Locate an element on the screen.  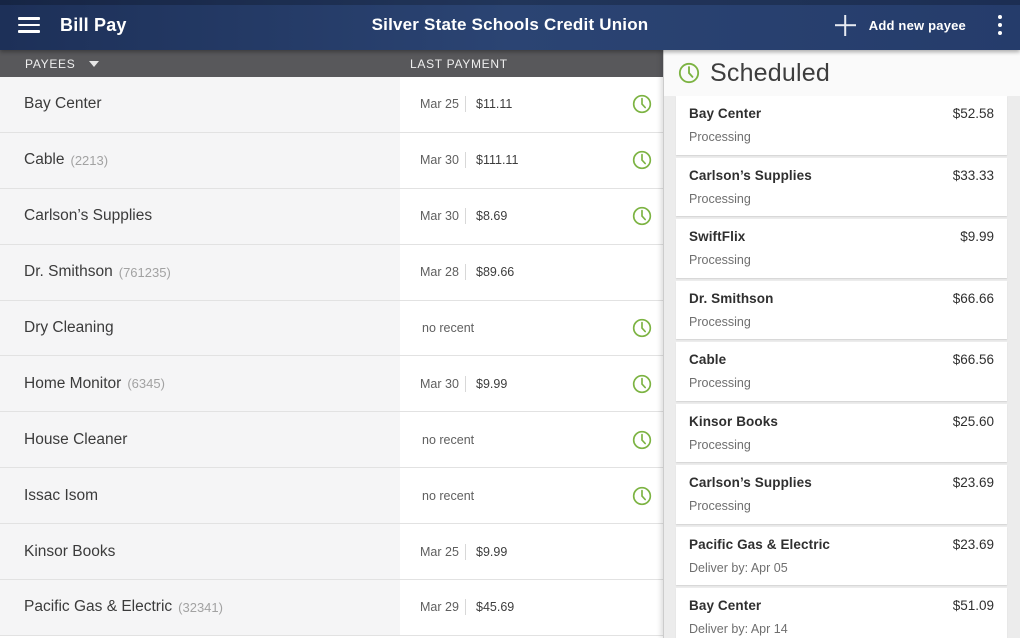
payee-cell: Issac Isom is located at coordinates (200, 496).